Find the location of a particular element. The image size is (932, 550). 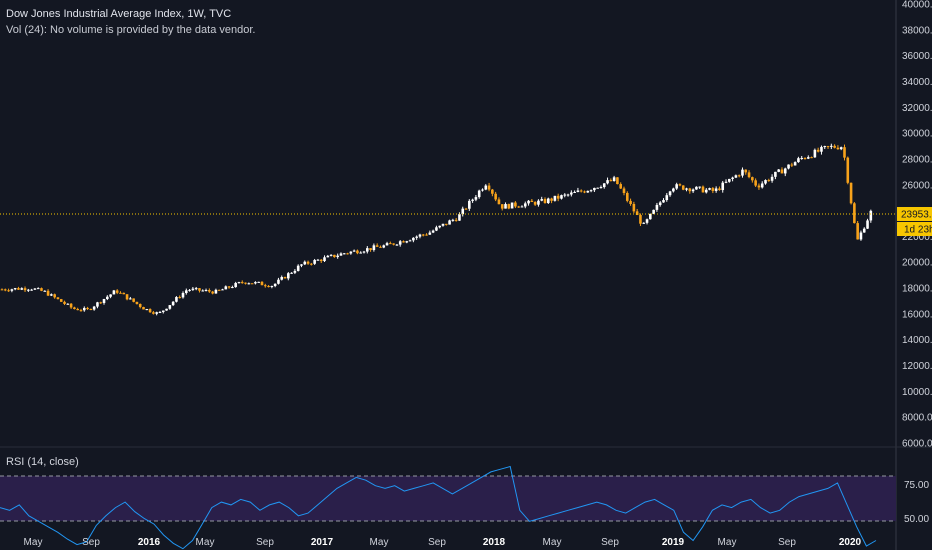

countdown-label-text: 1d 23h is located at coordinates (918, 230).